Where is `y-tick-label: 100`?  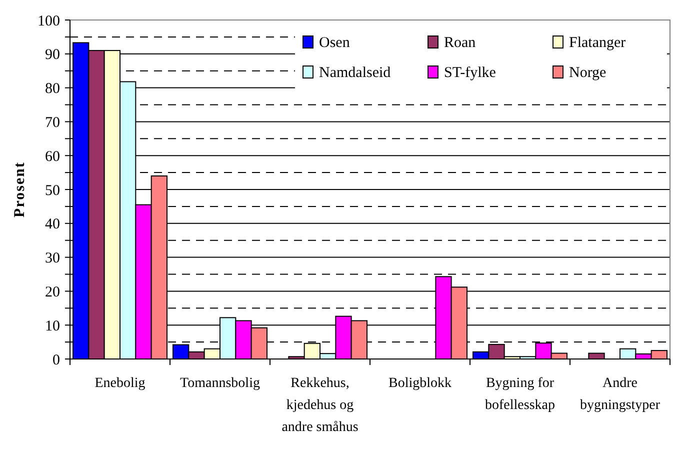
y-tick-label: 100 is located at coordinates (49, 21).